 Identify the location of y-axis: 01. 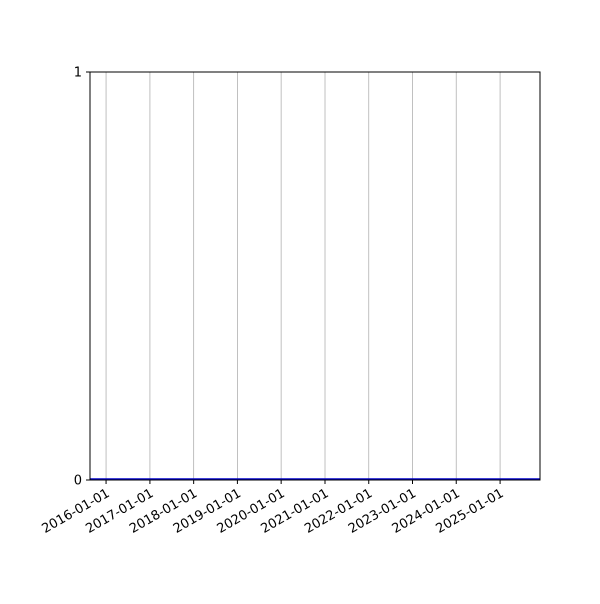
(82, 277).